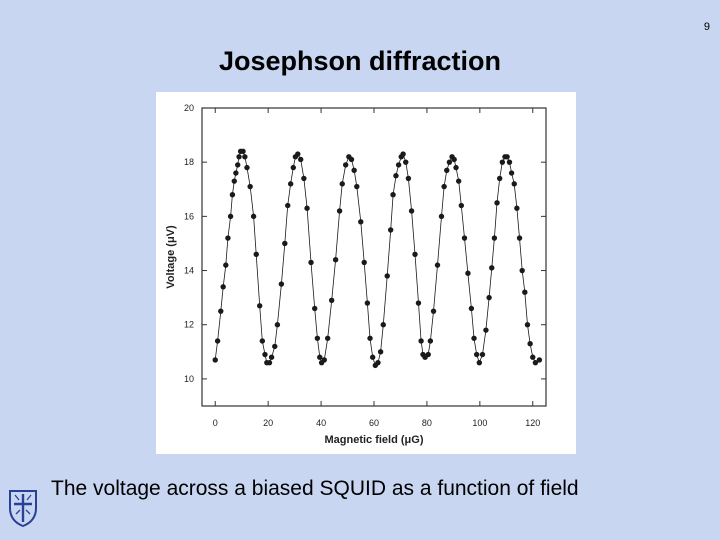 This screenshot has height=540, width=720. Describe the element at coordinates (321, 423) in the screenshot. I see `x-tick-label: 40` at that location.